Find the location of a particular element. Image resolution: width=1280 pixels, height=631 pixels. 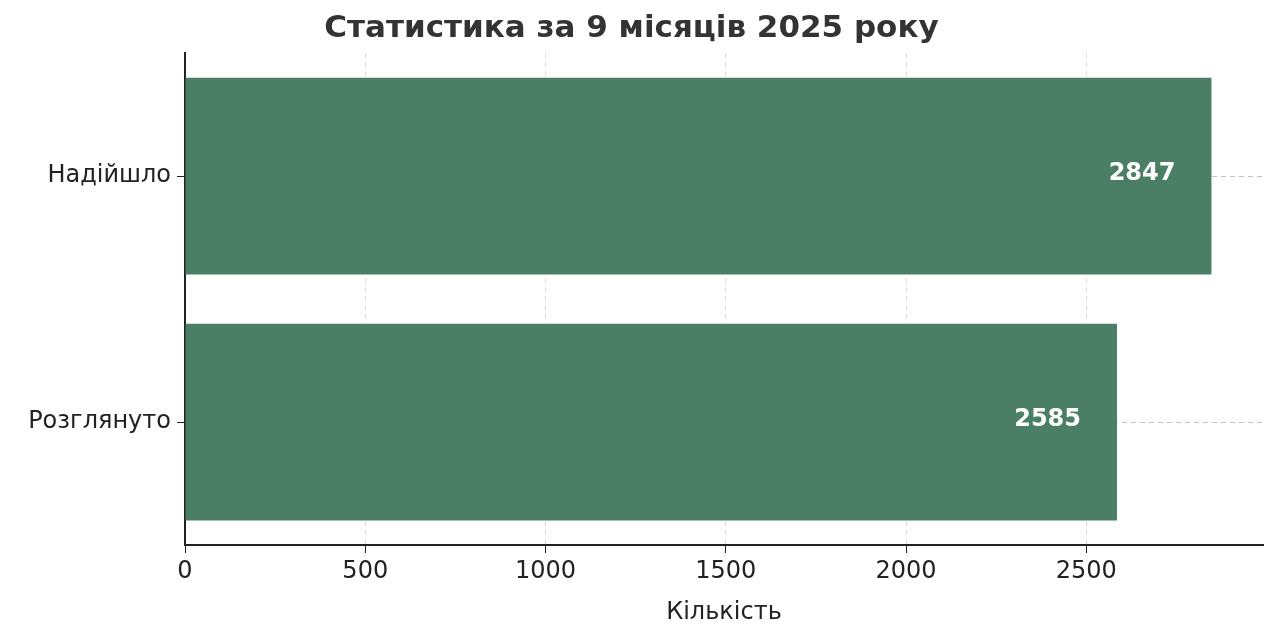

x-tick-label: 2500 is located at coordinates (1086, 569).